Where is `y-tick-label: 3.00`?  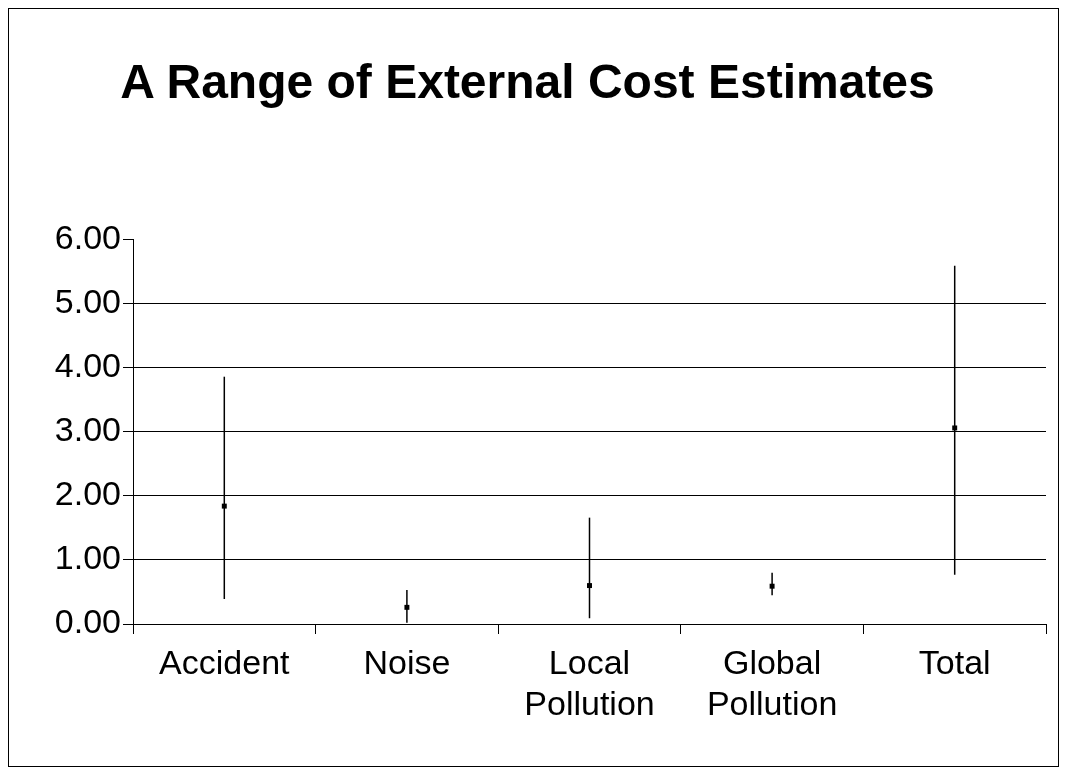
y-tick-label: 3.00 is located at coordinates (87, 429).